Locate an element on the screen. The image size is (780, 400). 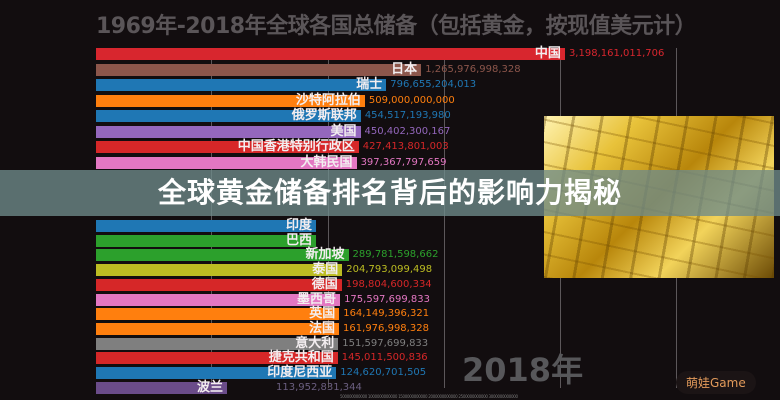
bar-label: 巴西 is located at coordinates (298, 240).